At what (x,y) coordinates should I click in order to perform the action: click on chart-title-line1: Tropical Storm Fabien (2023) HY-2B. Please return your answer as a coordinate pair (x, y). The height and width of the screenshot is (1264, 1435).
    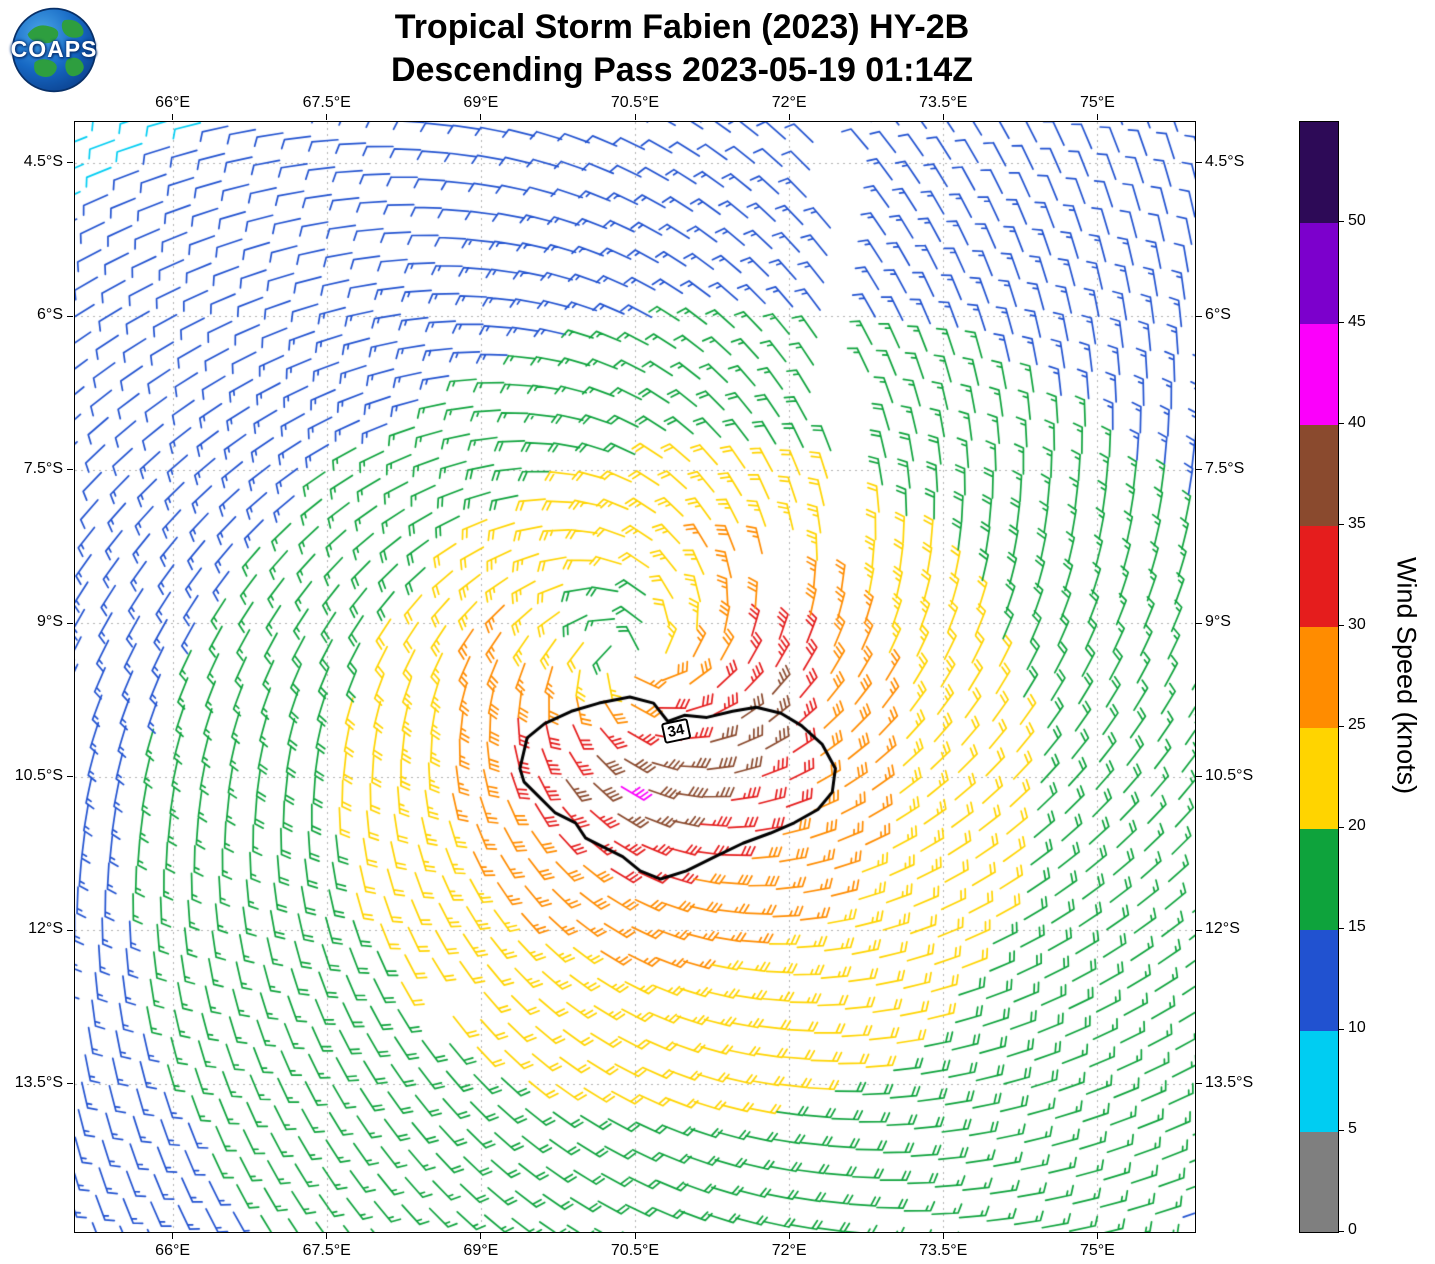
    Looking at the image, I should click on (682, 27).